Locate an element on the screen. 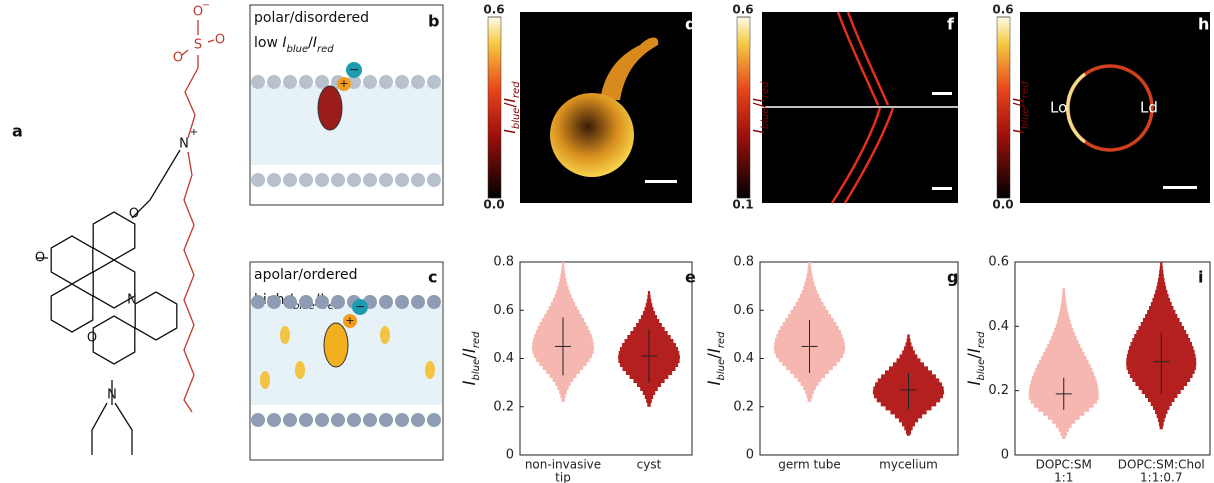 The height and width of the screenshot is (483, 1214). panel-label: f is located at coordinates (951, 24).